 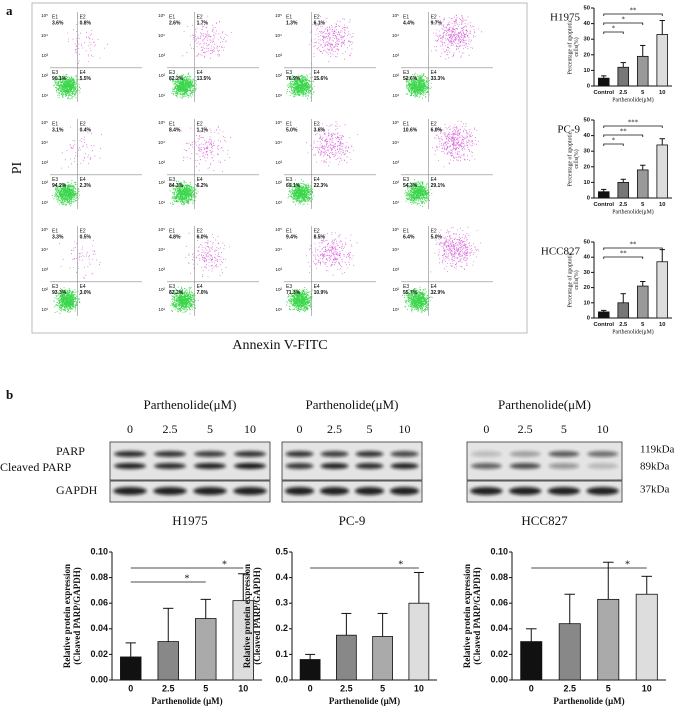 I want to click on flow-tick-label: 10⁴, so click(x=44, y=142).